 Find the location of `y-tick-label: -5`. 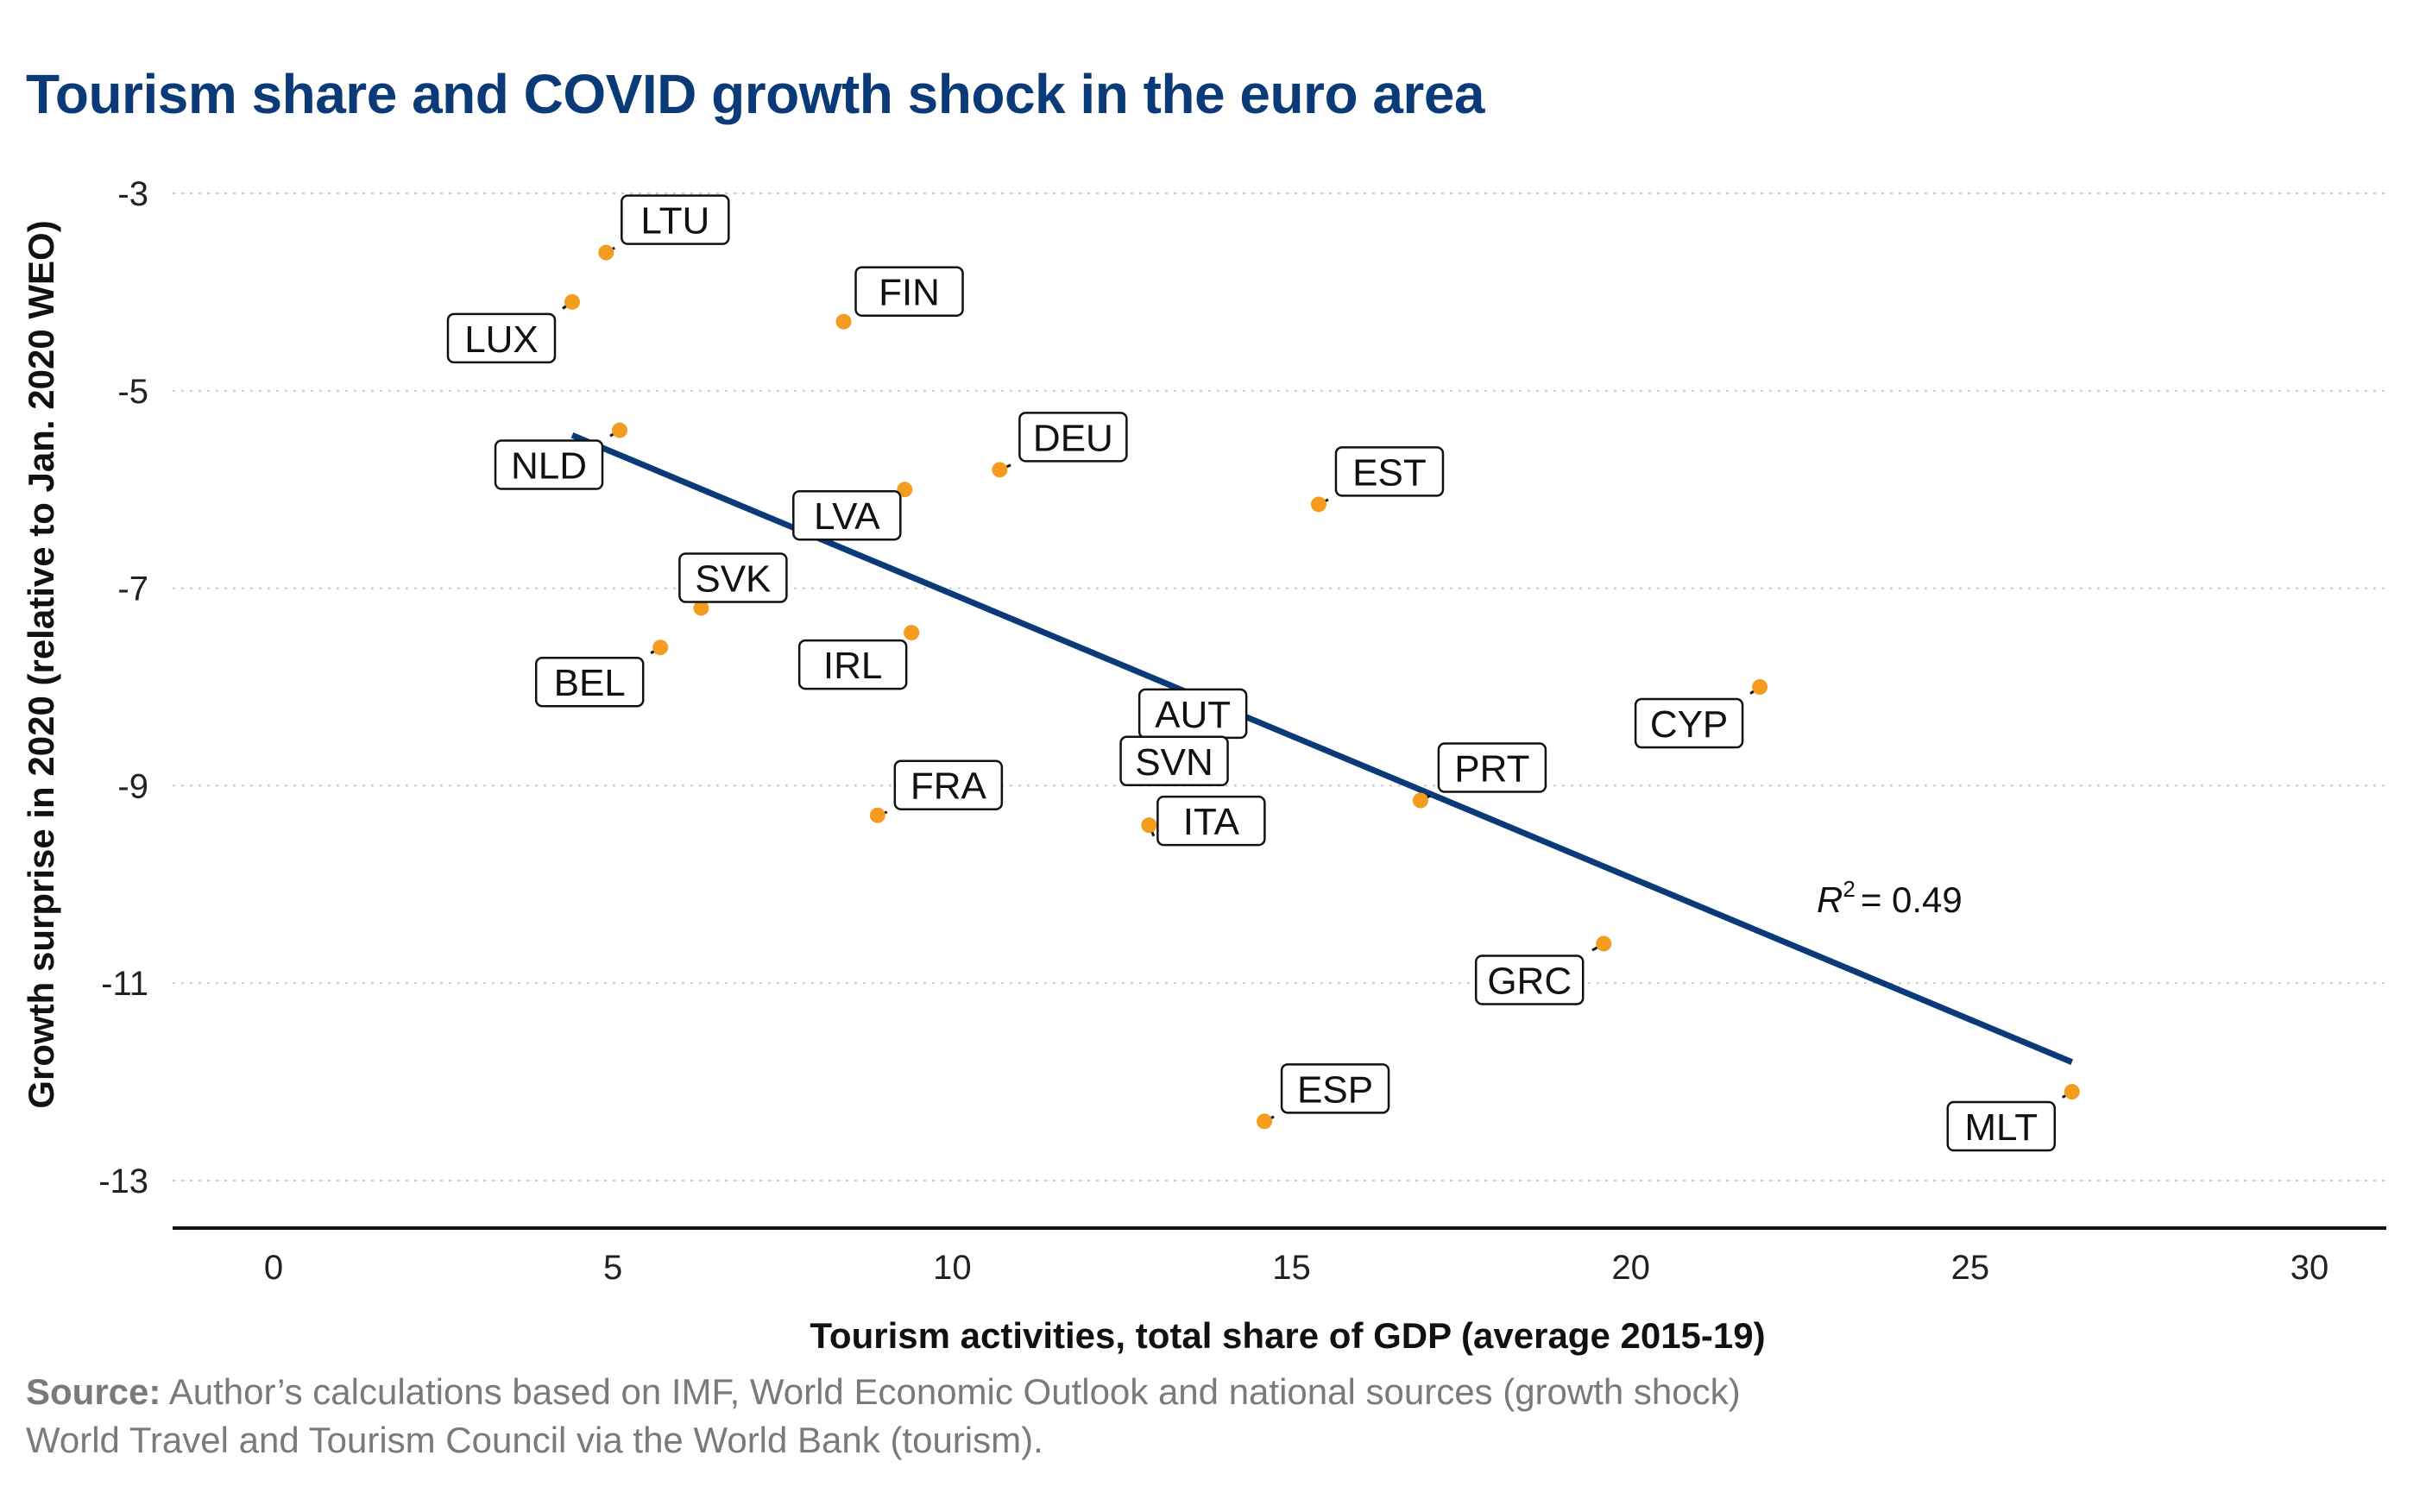

y-tick-label: -5 is located at coordinates (132, 392).